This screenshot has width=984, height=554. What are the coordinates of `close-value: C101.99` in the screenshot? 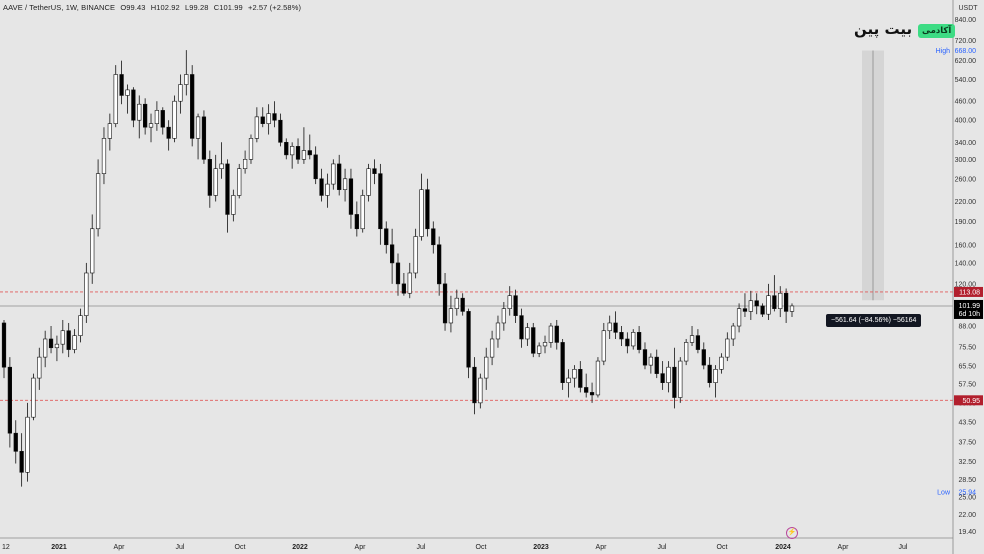 It's located at (228, 7).